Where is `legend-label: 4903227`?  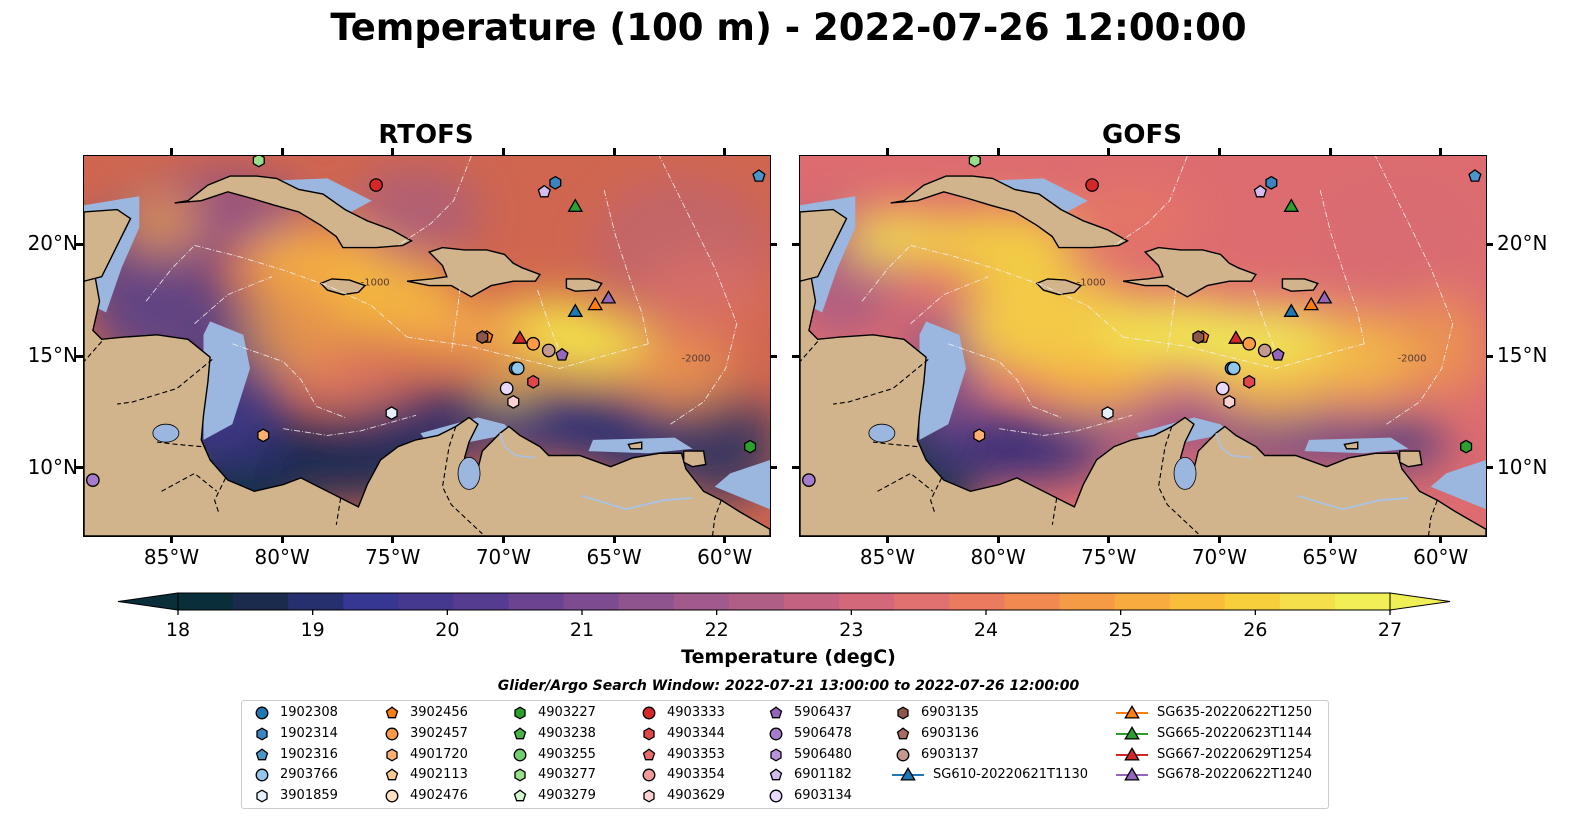 legend-label: 4903227 is located at coordinates (567, 712).